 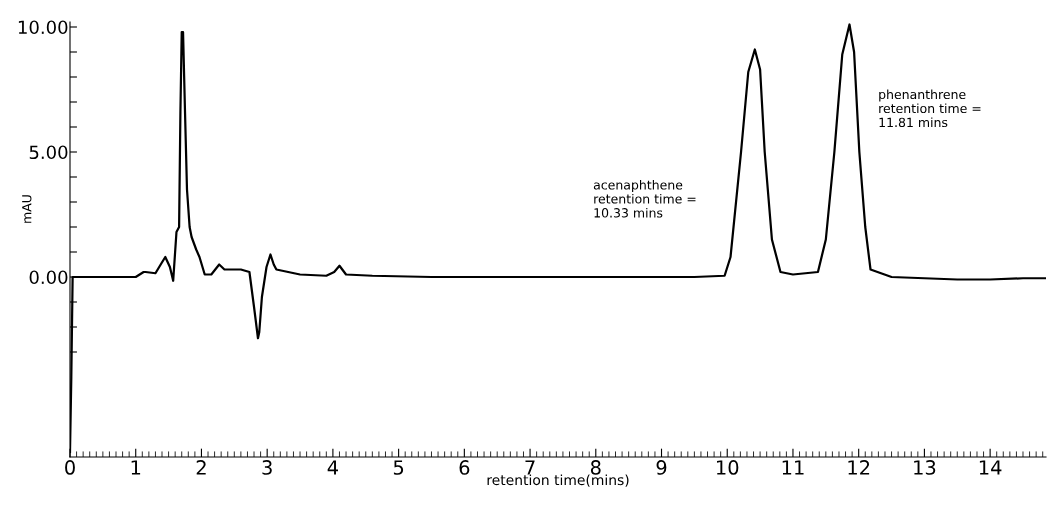 I want to click on x-tick-label: 4, so click(x=332, y=467).